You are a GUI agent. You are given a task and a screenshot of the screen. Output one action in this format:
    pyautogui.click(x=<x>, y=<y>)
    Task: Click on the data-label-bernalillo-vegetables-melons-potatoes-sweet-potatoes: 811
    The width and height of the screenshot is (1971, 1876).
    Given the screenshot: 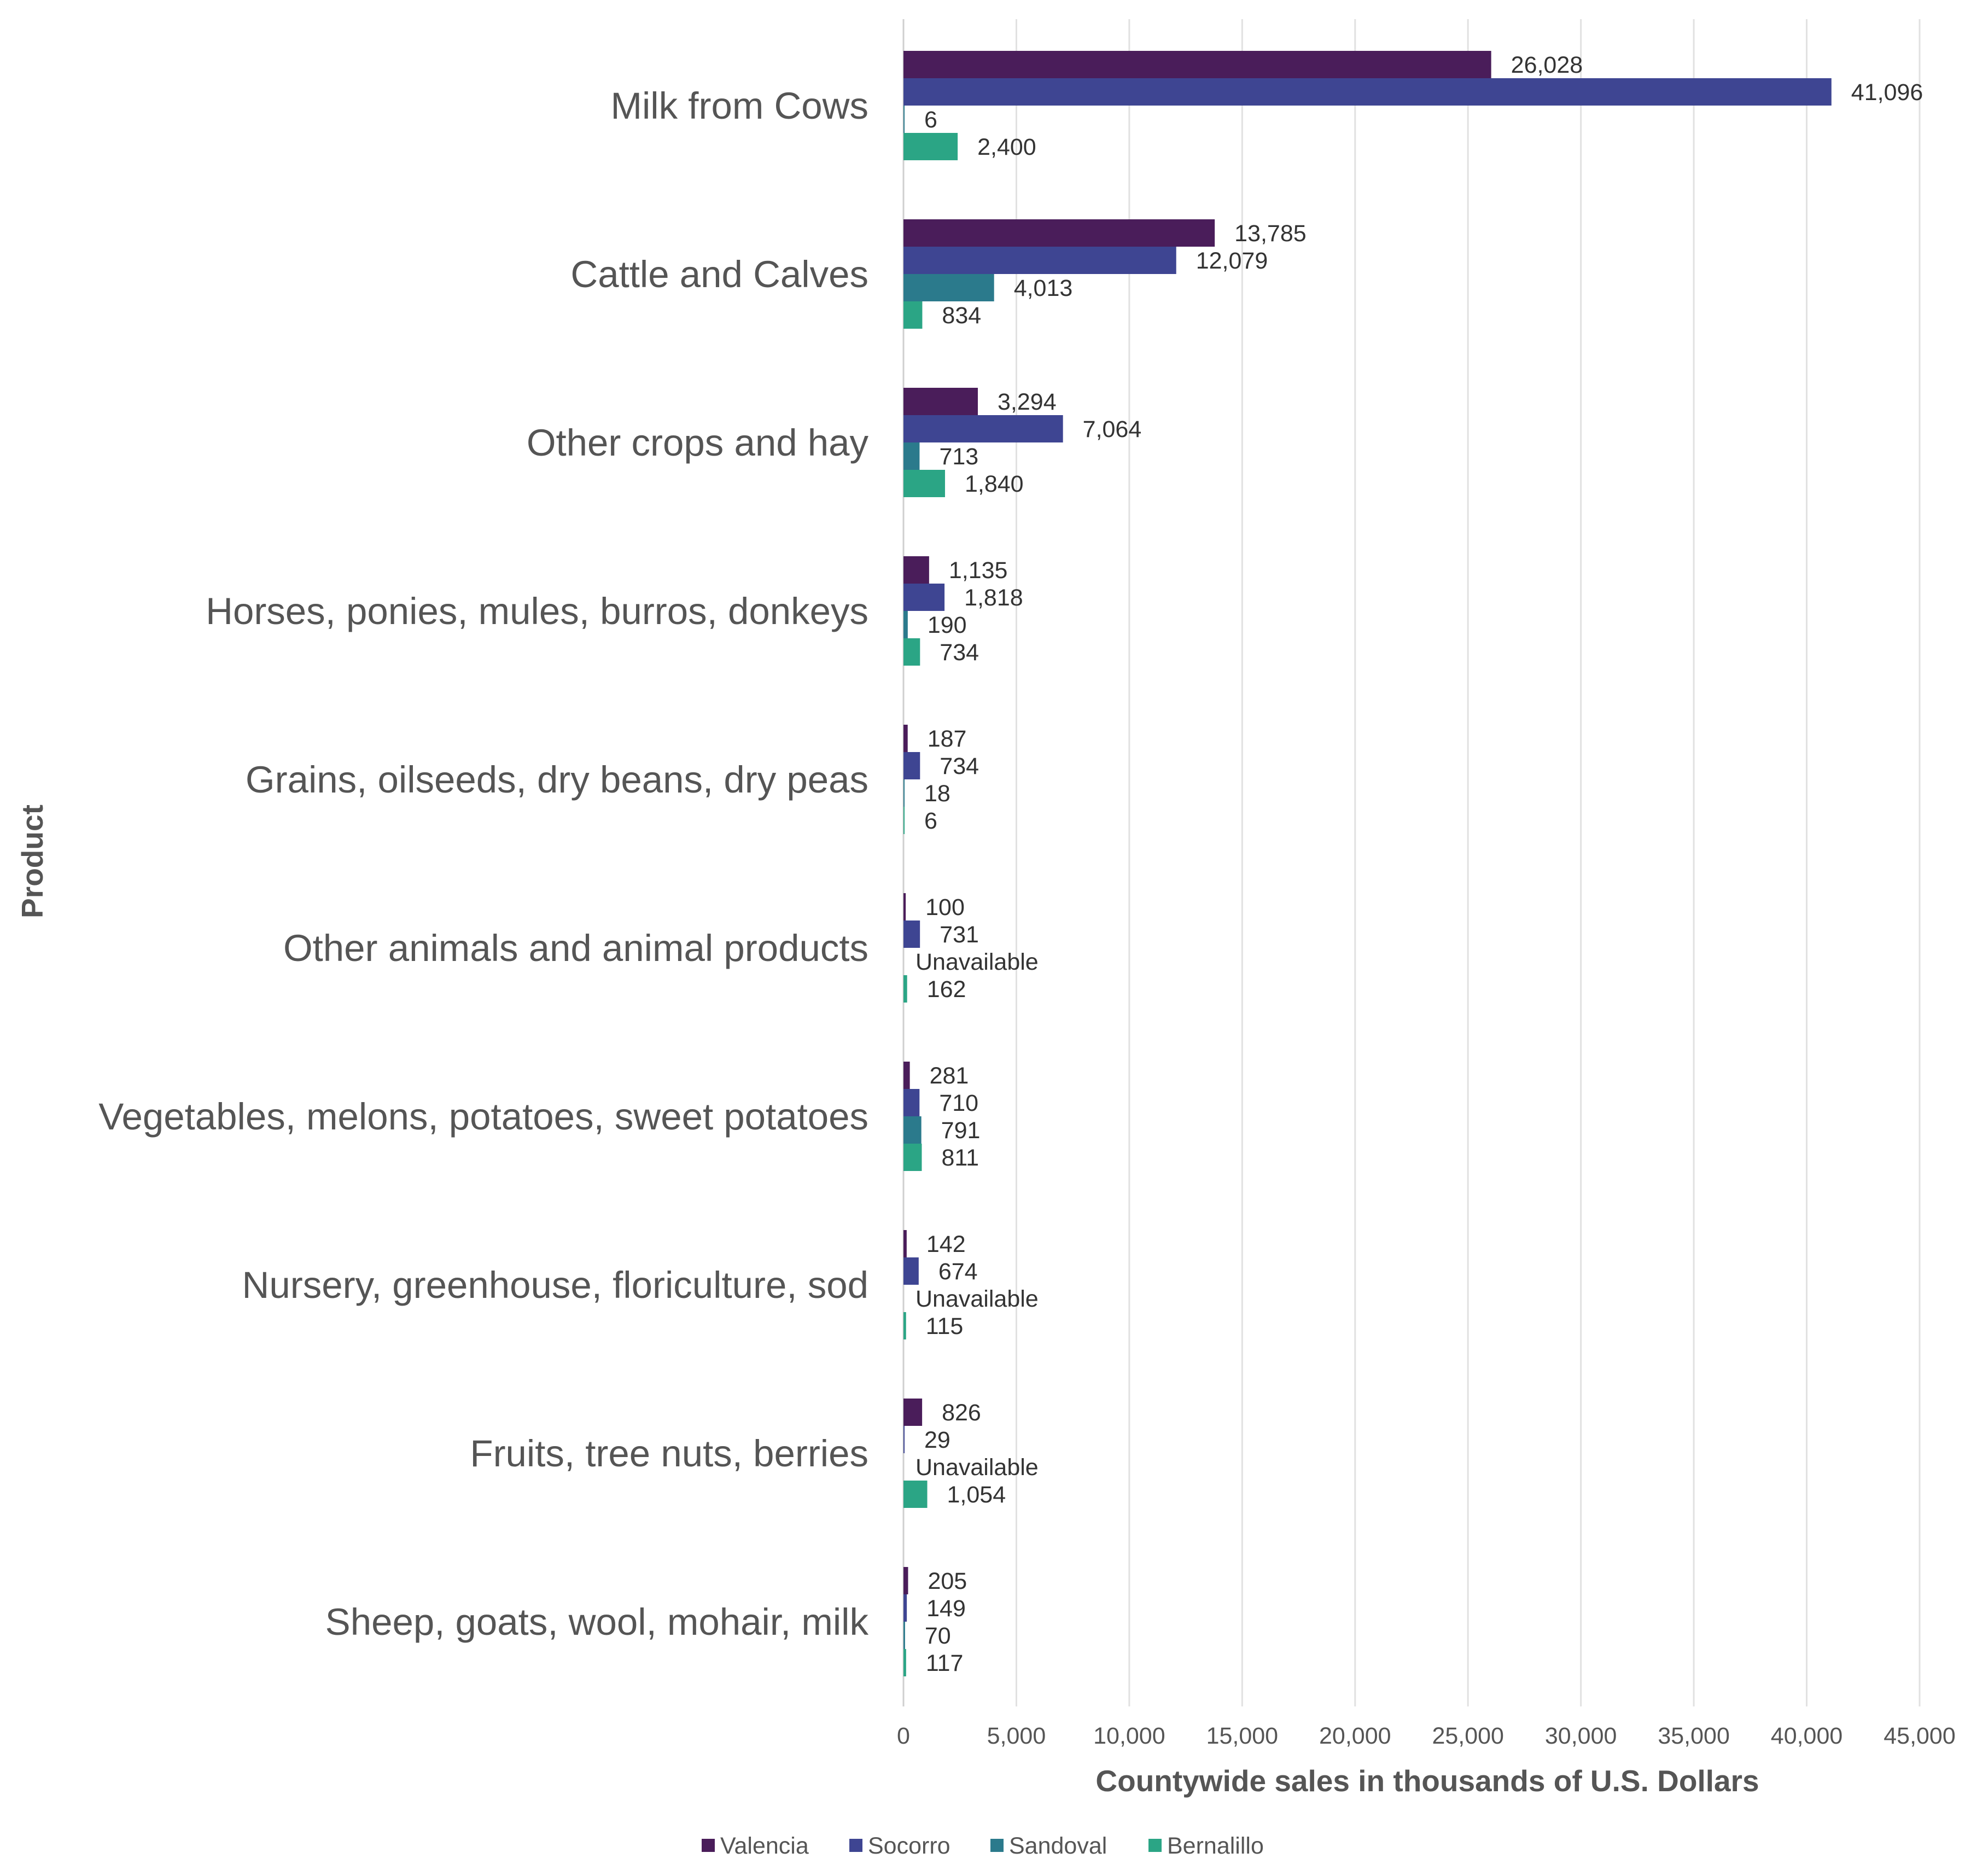 What is the action you would take?
    pyautogui.click(x=960, y=1158)
    